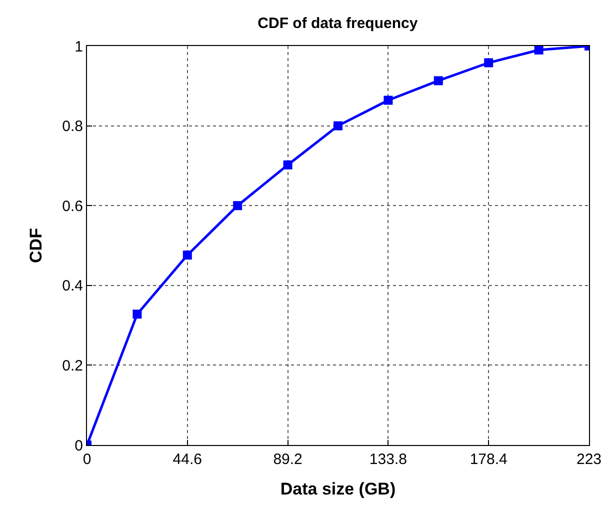  What do you see at coordinates (187, 459) in the screenshot?
I see `x-tick-label: 44.6` at bounding box center [187, 459].